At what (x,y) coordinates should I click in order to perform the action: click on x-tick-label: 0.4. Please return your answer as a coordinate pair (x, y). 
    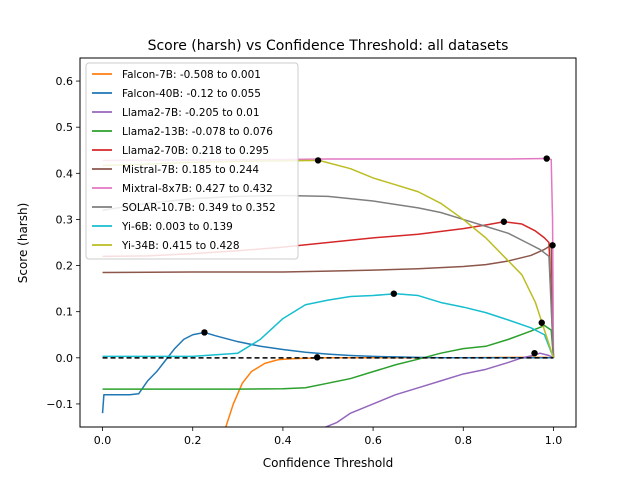
    Looking at the image, I should click on (283, 440).